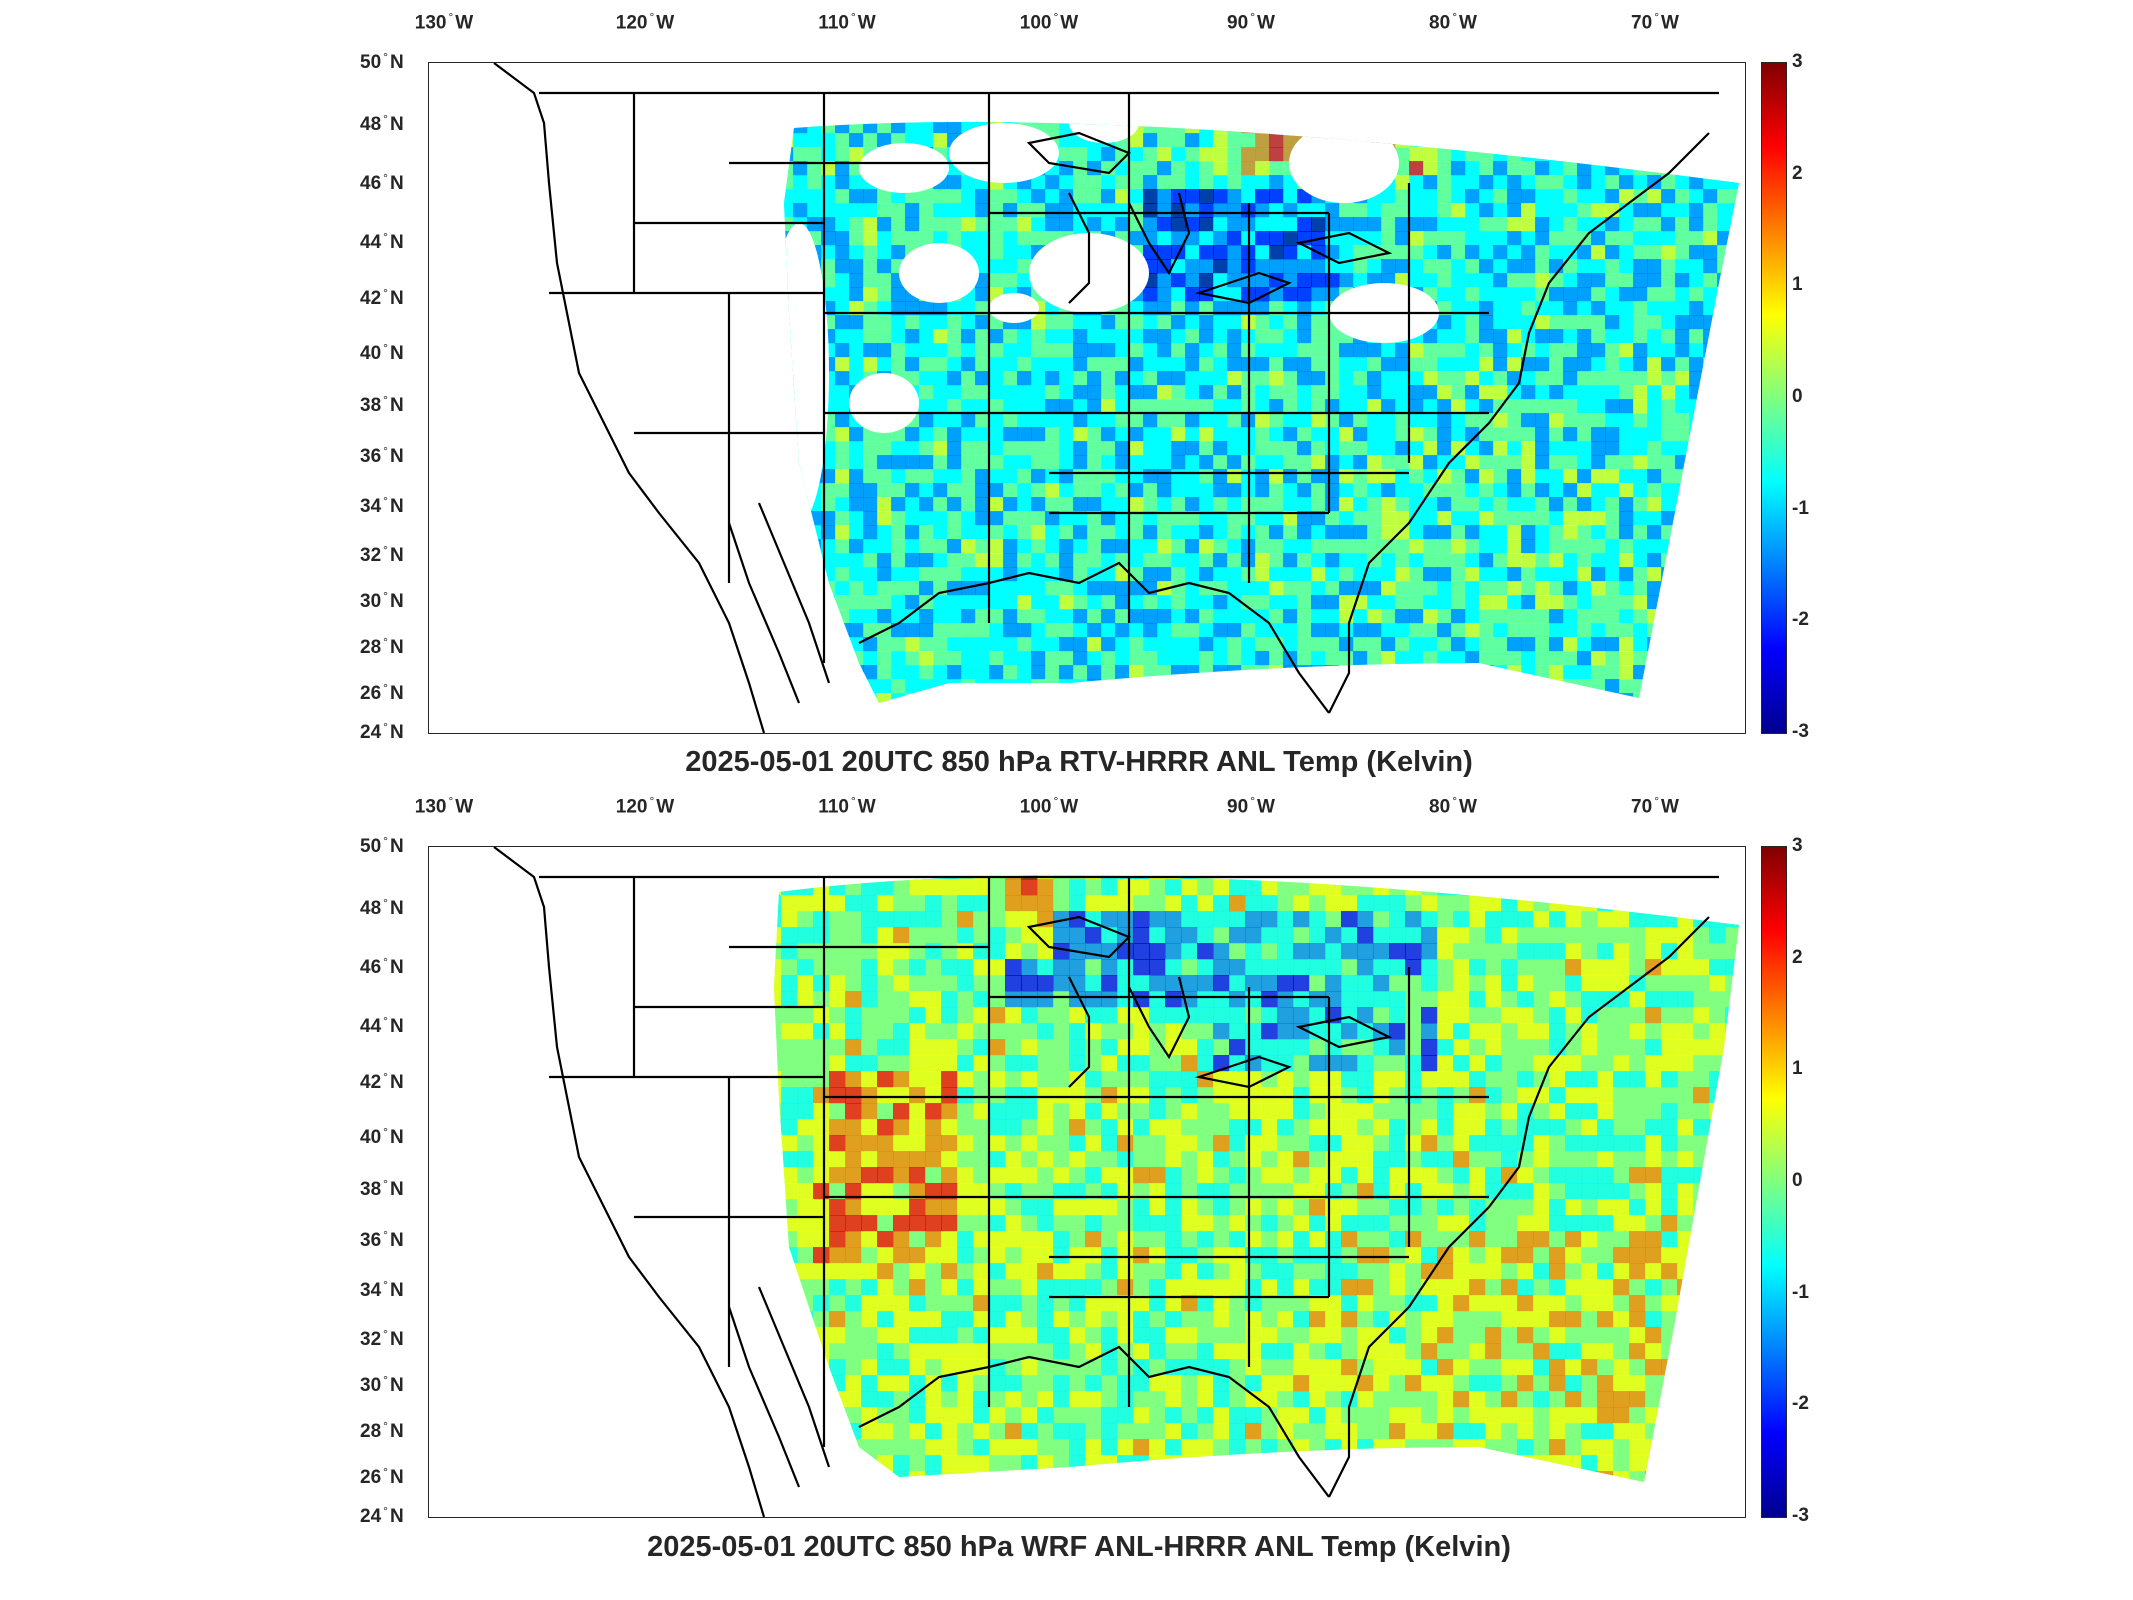  What do you see at coordinates (1774, 398) in the screenshot?
I see `colorbar-top` at bounding box center [1774, 398].